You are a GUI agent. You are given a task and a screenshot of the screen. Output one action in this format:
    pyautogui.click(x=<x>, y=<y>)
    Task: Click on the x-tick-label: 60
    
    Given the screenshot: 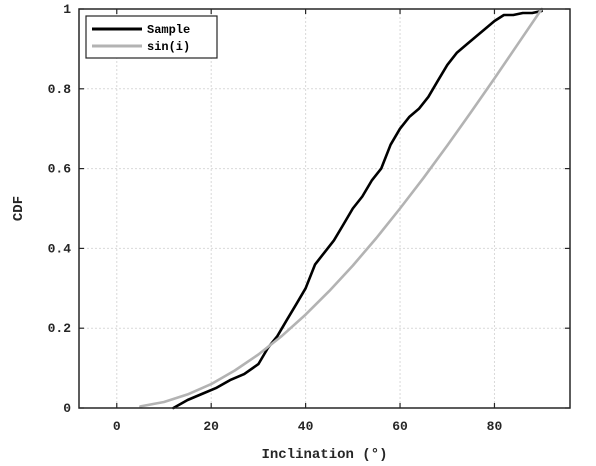 What is the action you would take?
    pyautogui.click(x=400, y=426)
    